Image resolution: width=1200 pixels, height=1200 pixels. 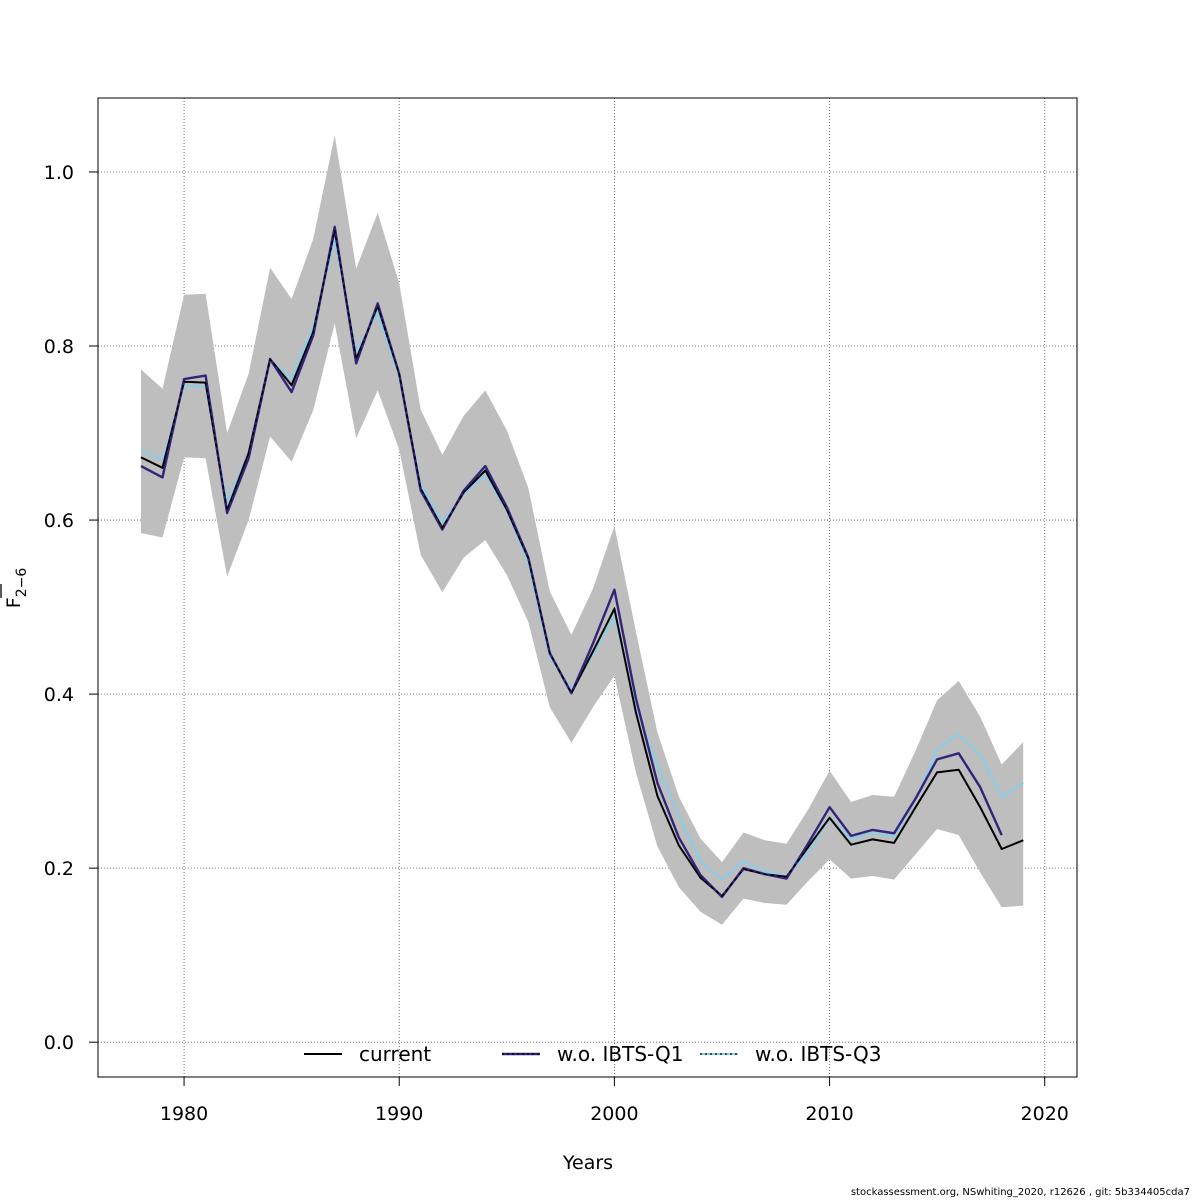 What do you see at coordinates (184, 1114) in the screenshot?
I see `x-tick-label: 1980` at bounding box center [184, 1114].